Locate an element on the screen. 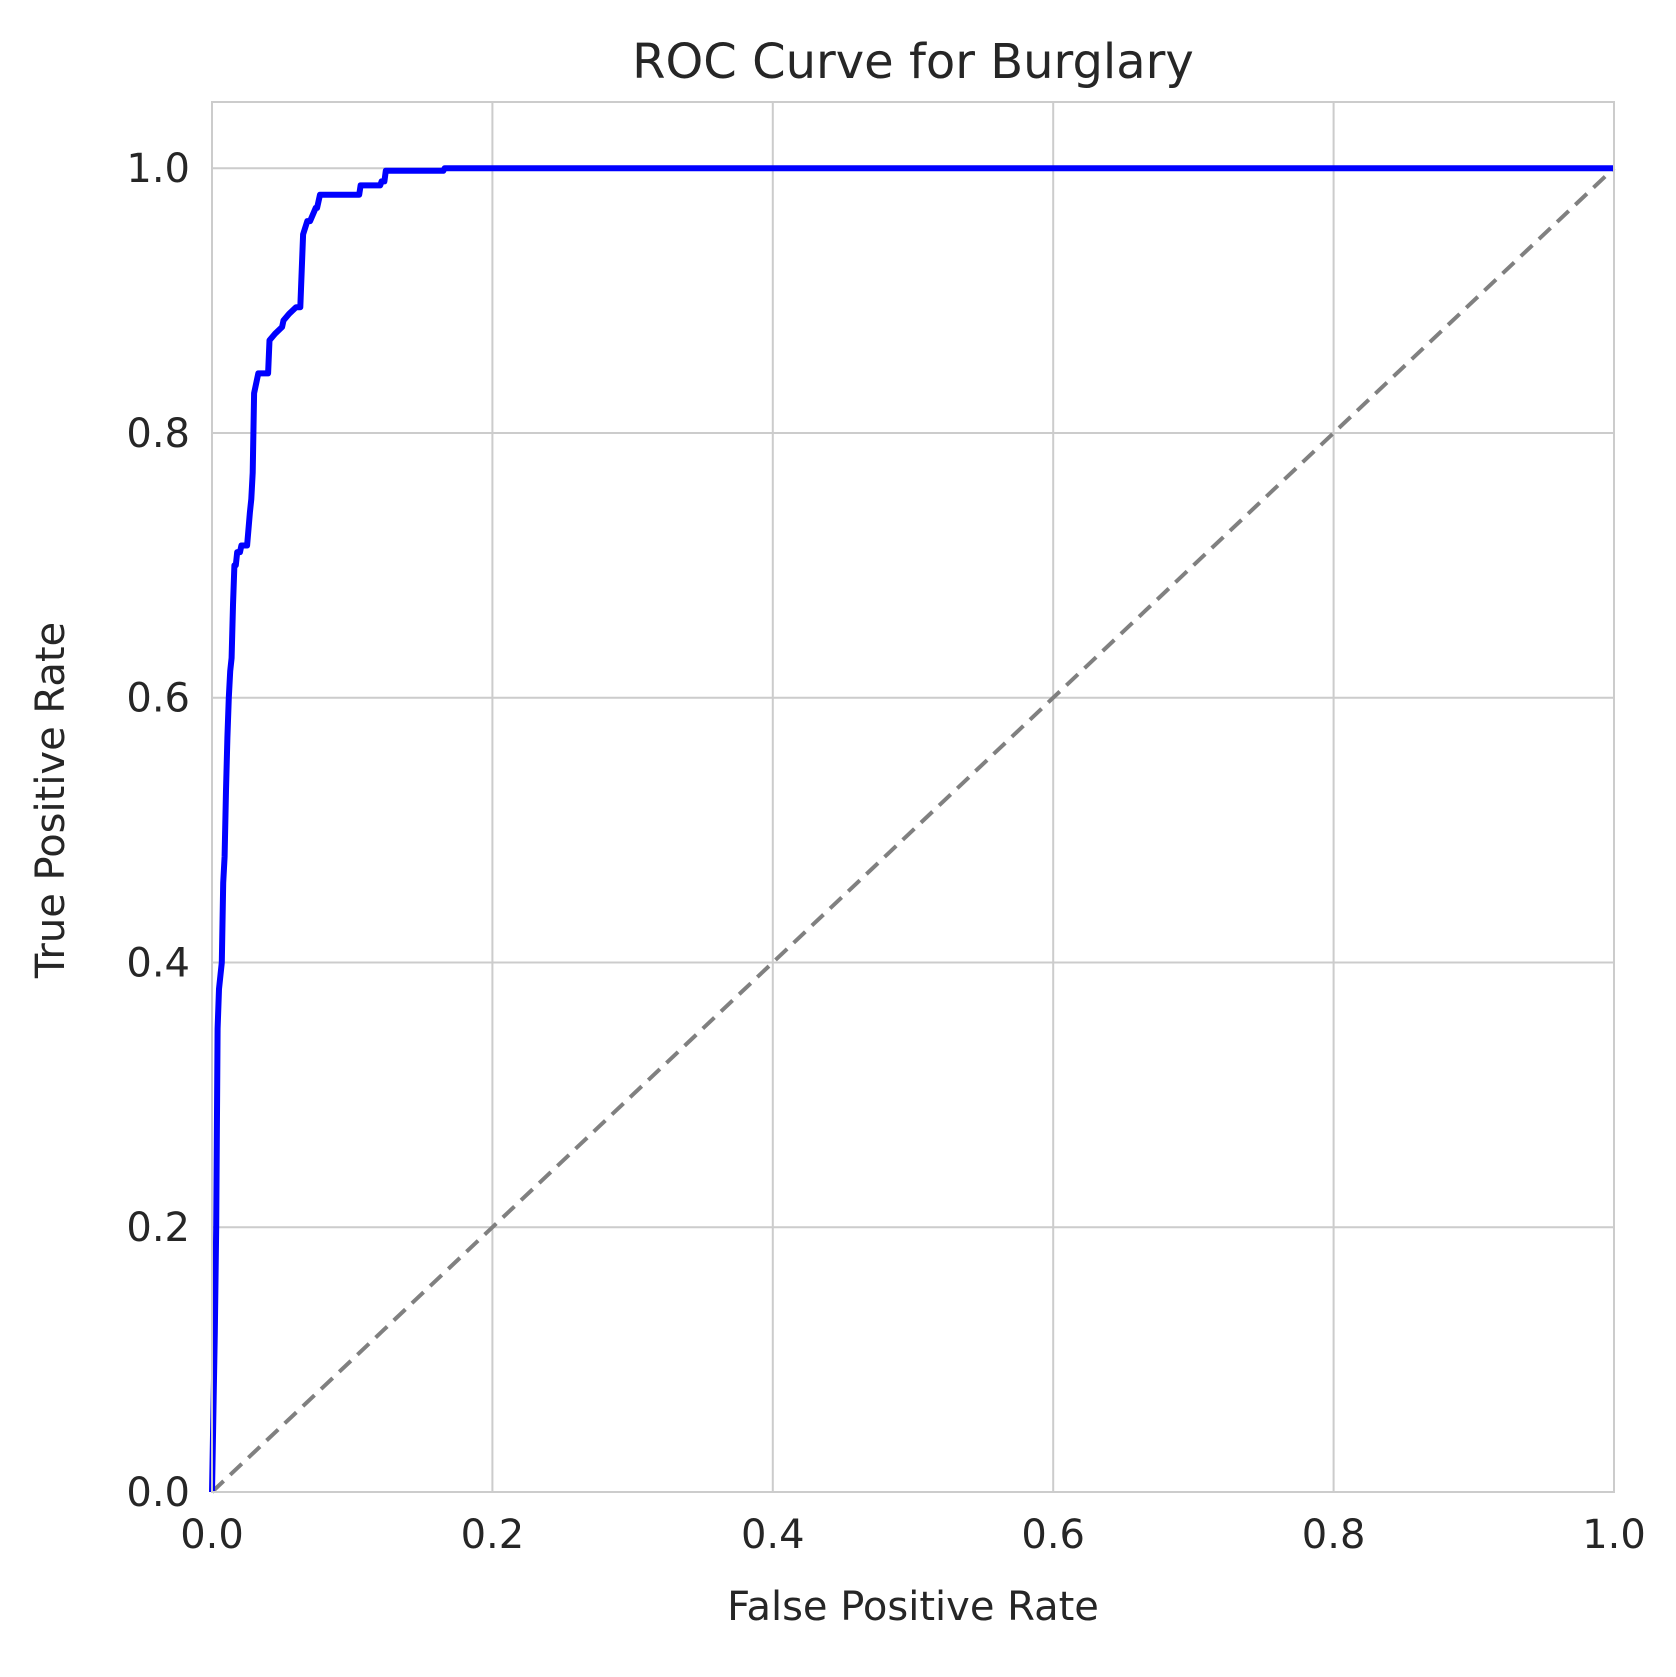 The width and height of the screenshot is (1676, 1677). x-tick-label: 0.4 is located at coordinates (773, 1535).